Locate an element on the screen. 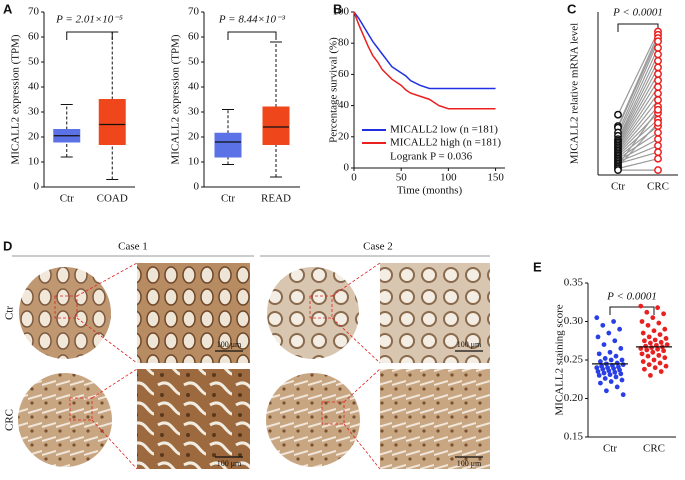 This screenshot has width=685, height=480. y-tick-label: 50 is located at coordinates (34, 62).